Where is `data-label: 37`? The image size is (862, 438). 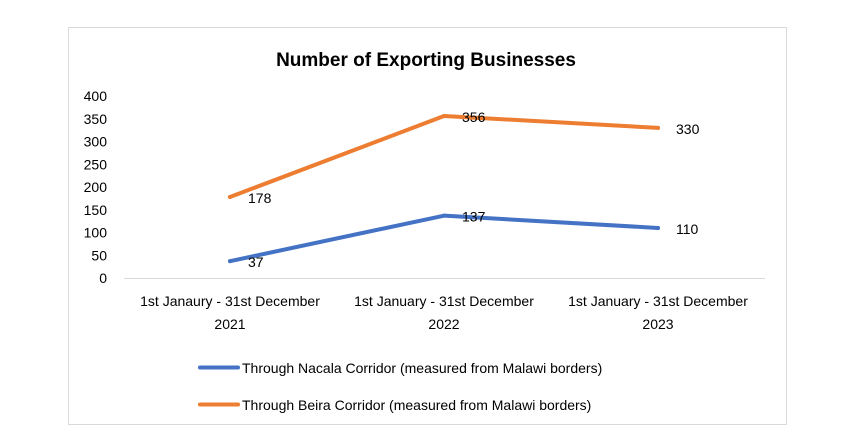 data-label: 37 is located at coordinates (256, 262).